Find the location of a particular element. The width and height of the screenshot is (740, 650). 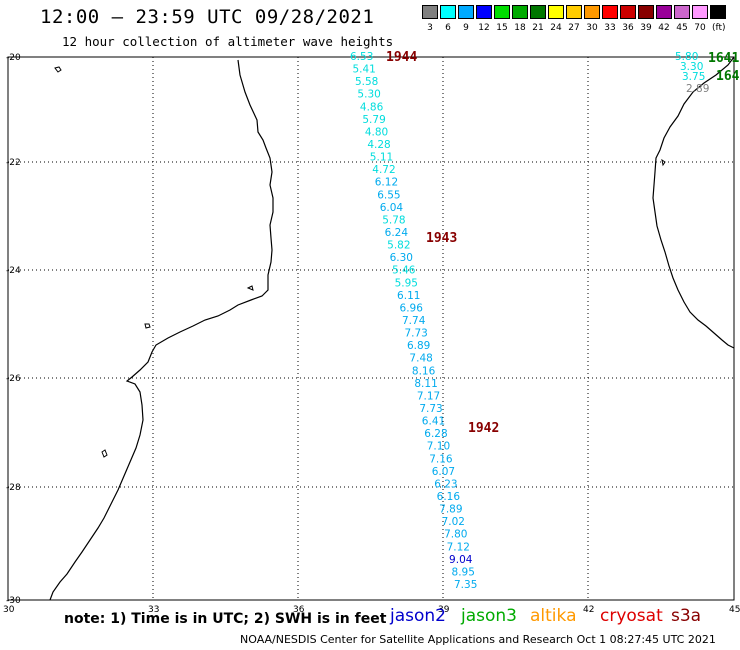

scale-tick-label: 18 is located at coordinates (520, 28).